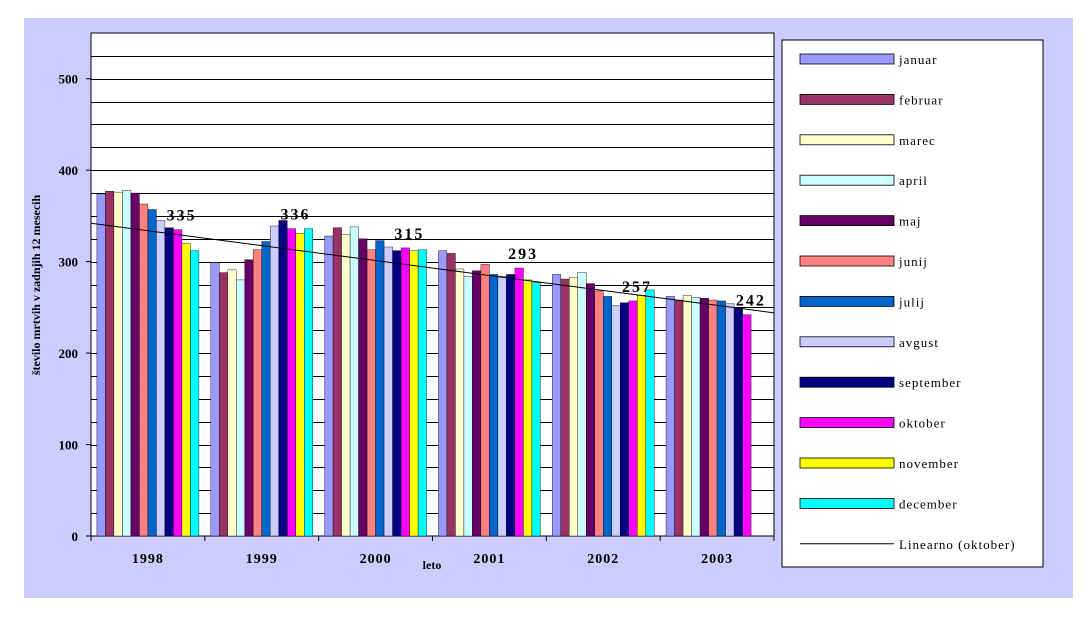  I want to click on bar-avgust-1999, so click(274, 381).